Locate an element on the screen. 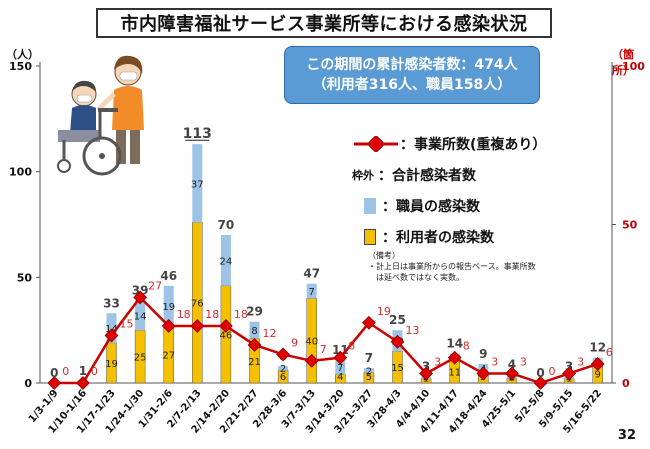 The width and height of the screenshot is (650, 449). y-right-tick-label: 50 is located at coordinates (630, 225).